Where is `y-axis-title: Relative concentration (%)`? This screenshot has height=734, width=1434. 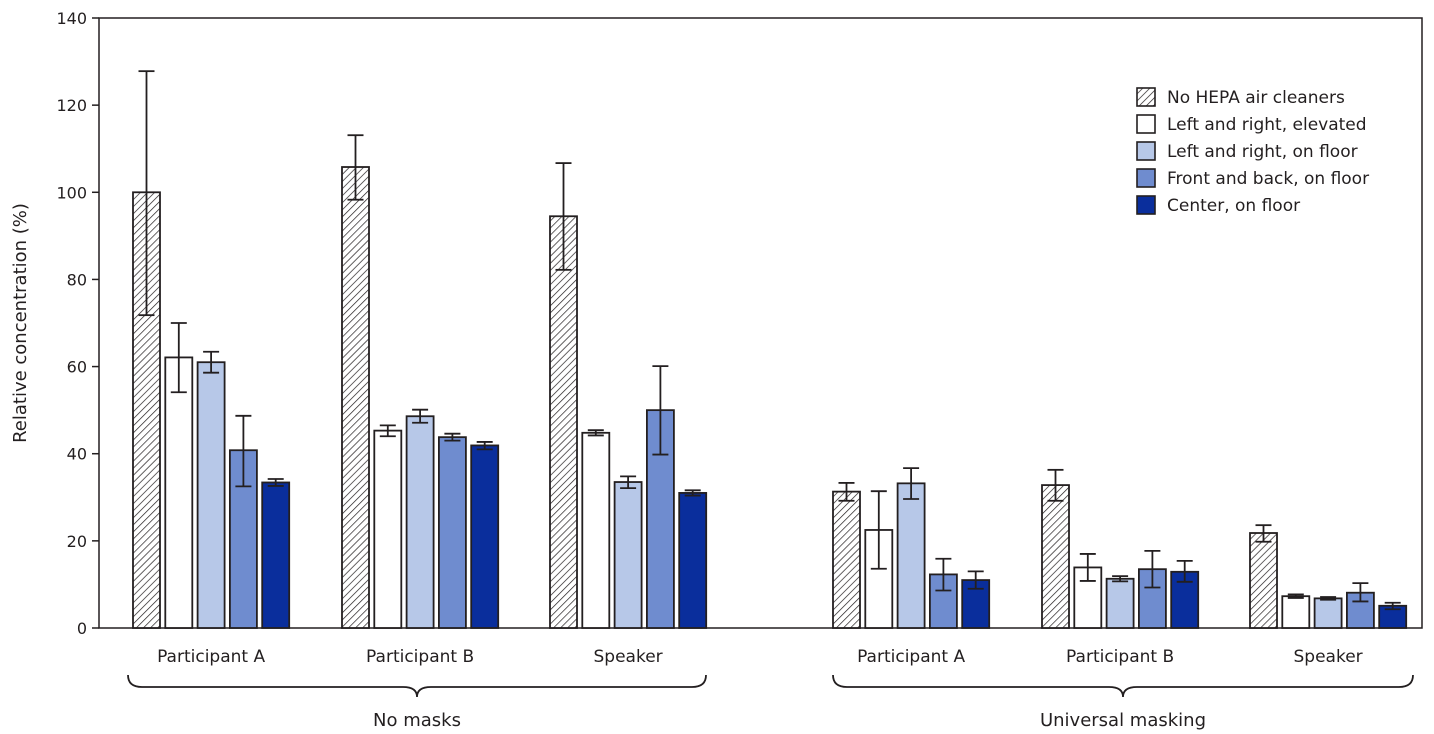
y-axis-title: Relative concentration (%) is located at coordinates (20, 323).